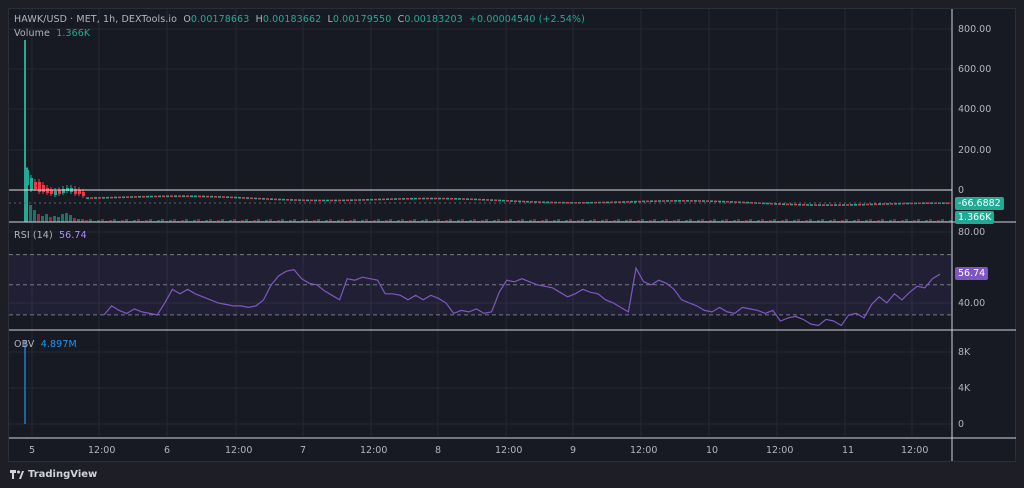  What do you see at coordinates (303, 450) in the screenshot?
I see `x-tick-label: 7` at bounding box center [303, 450].